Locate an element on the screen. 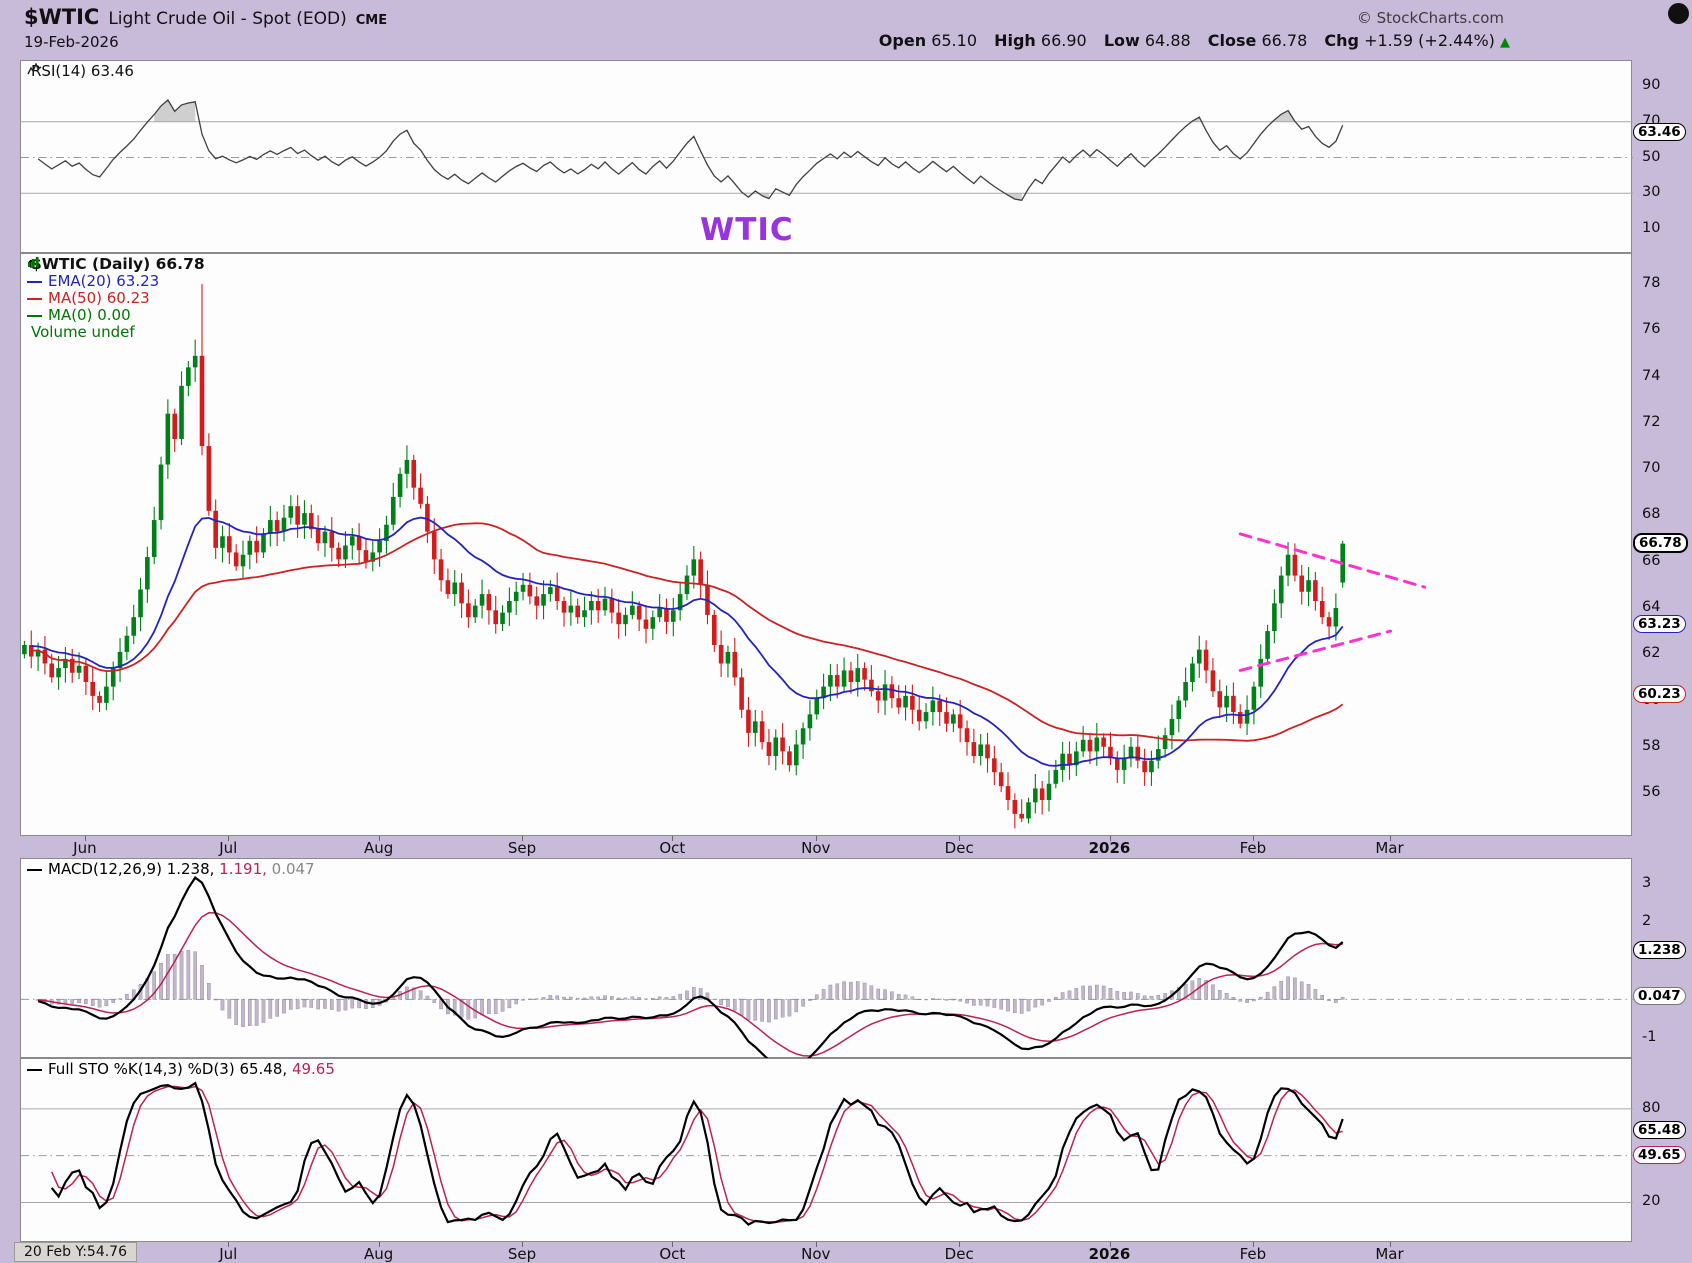  macd-line is located at coordinates (690, 967).